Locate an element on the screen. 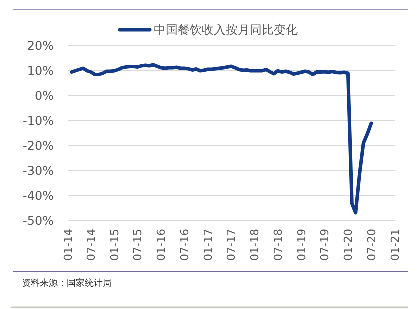 This screenshot has width=417, height=309. x-tick-label: 07-16 is located at coordinates (185, 245).